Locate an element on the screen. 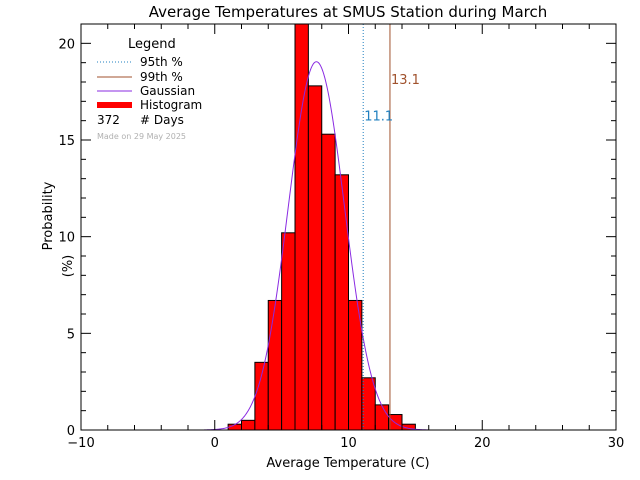  x-axis-label: Average Temperature (C) is located at coordinates (347, 463).